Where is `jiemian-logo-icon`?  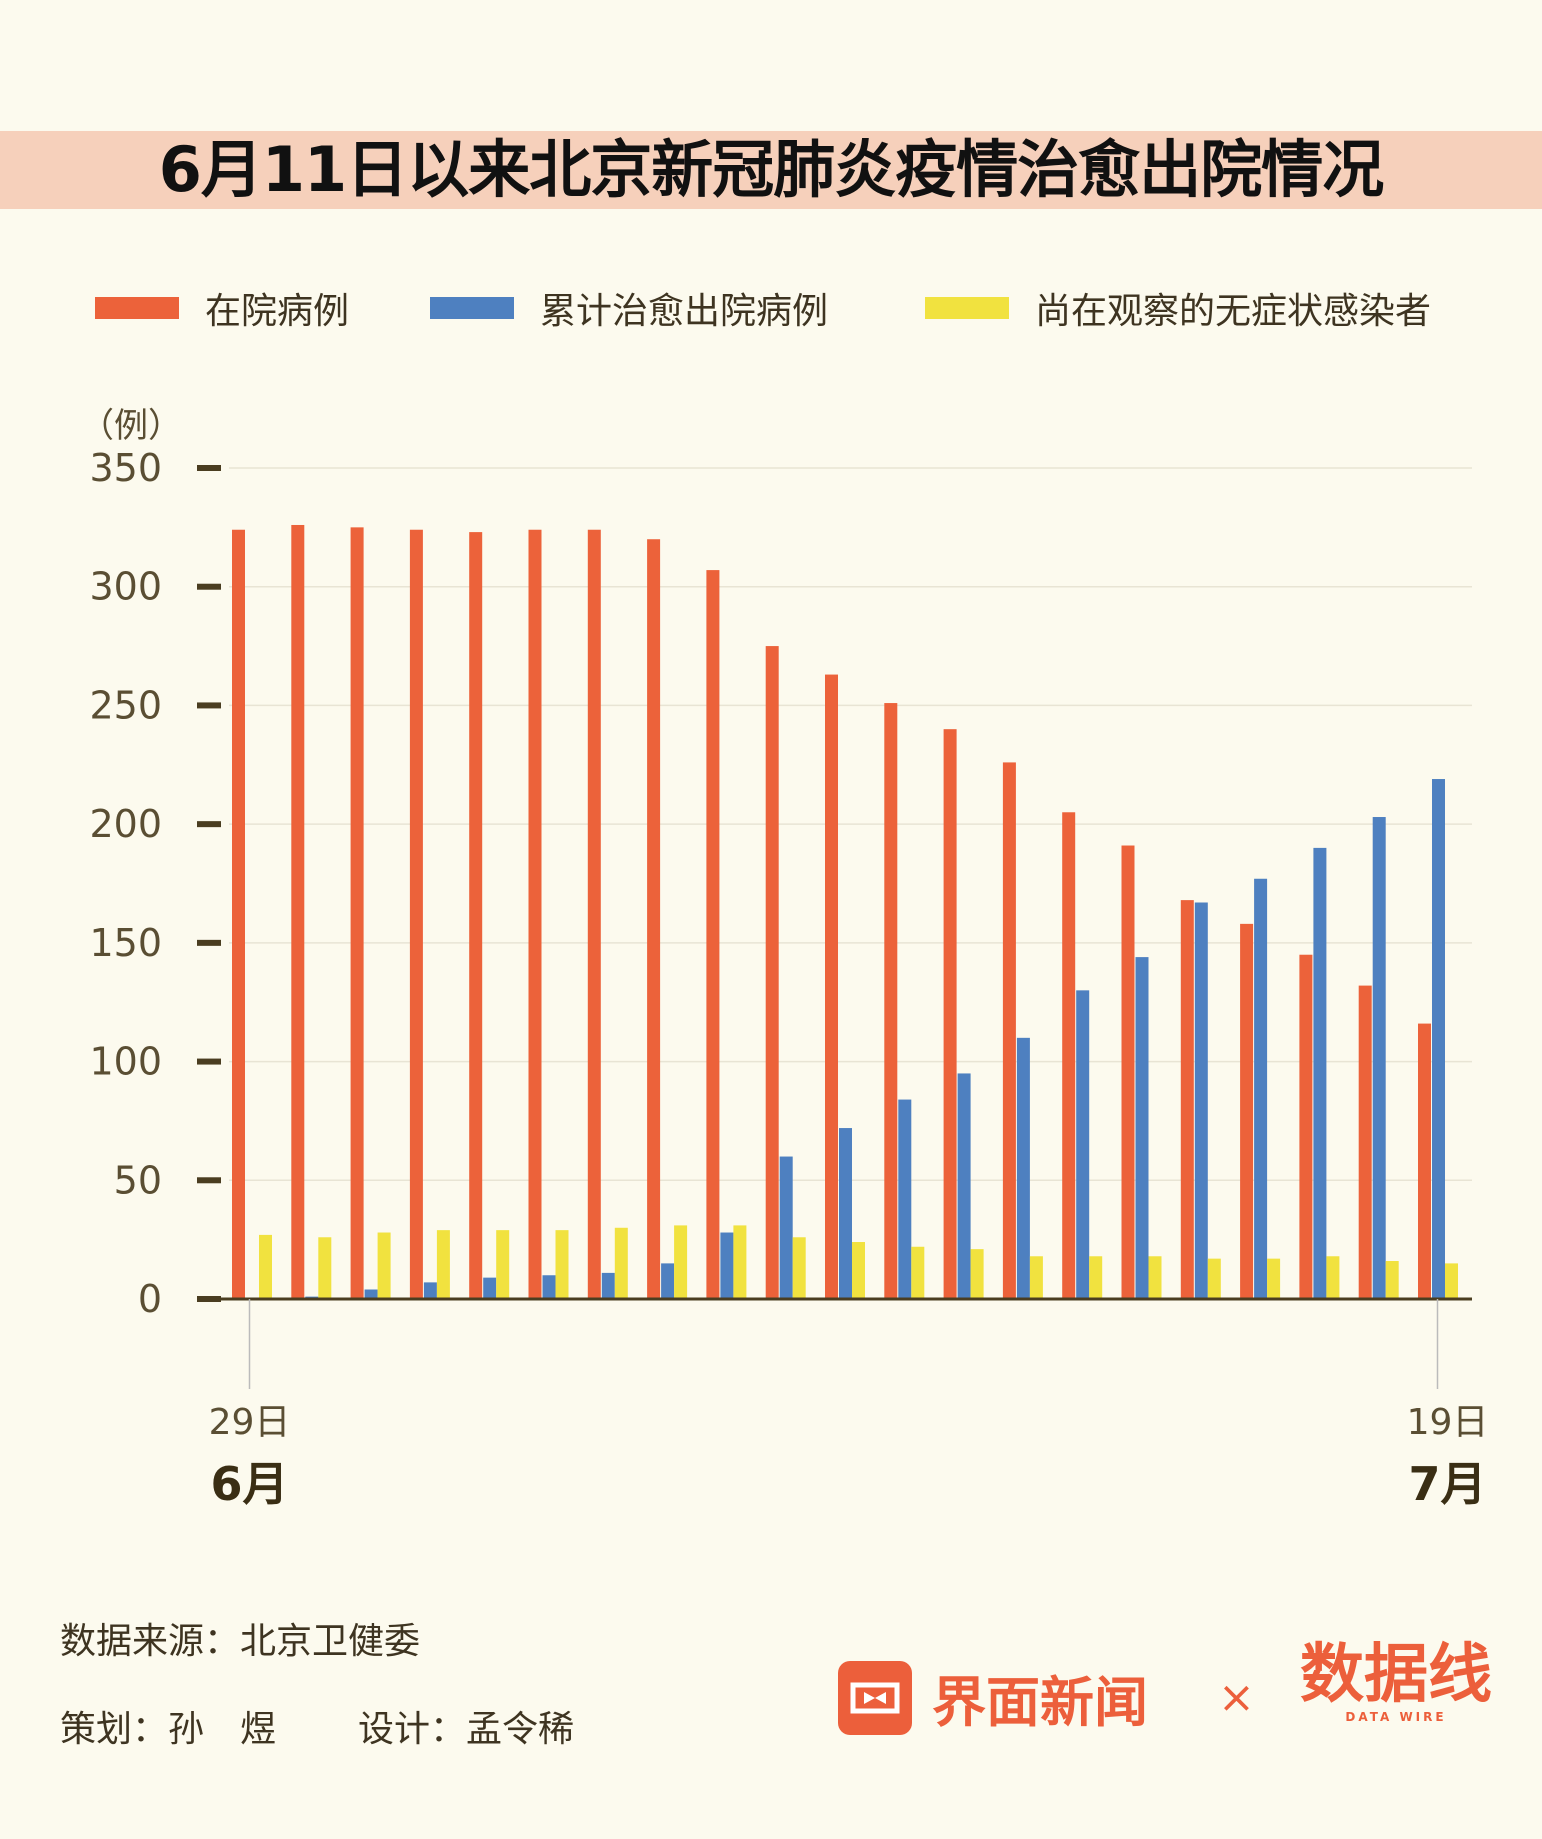
jiemian-logo-icon is located at coordinates (875, 1697).